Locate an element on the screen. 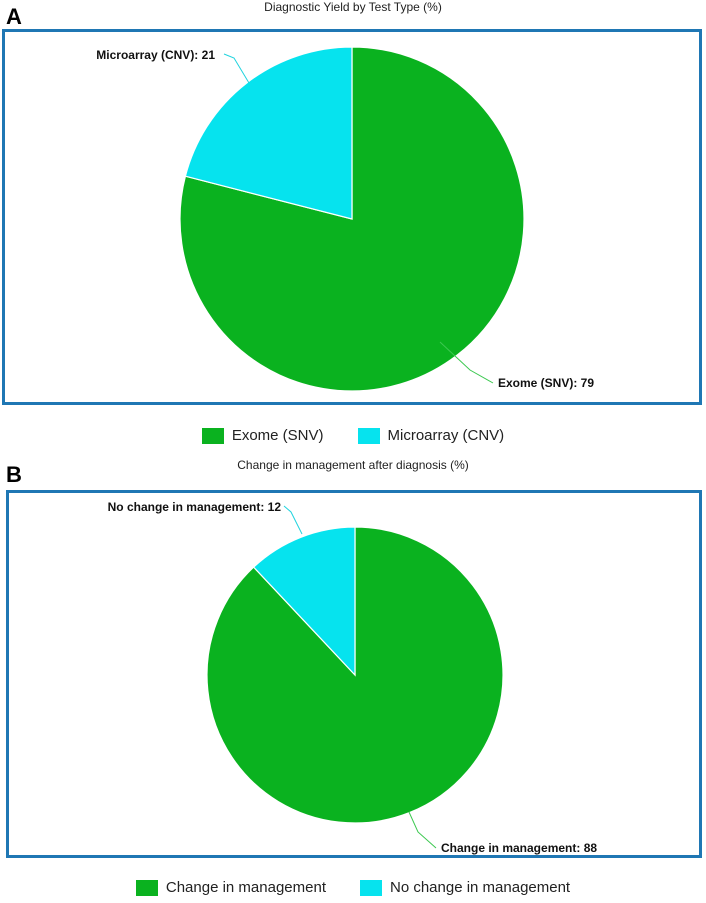  legend-item-no-change: No change in management is located at coordinates (465, 887).